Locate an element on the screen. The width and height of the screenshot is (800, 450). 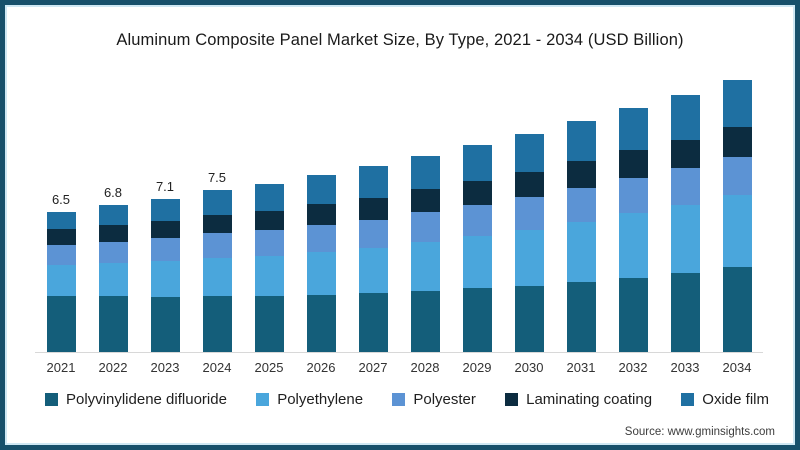
bar-group-2030 is located at coordinates (529, 208).